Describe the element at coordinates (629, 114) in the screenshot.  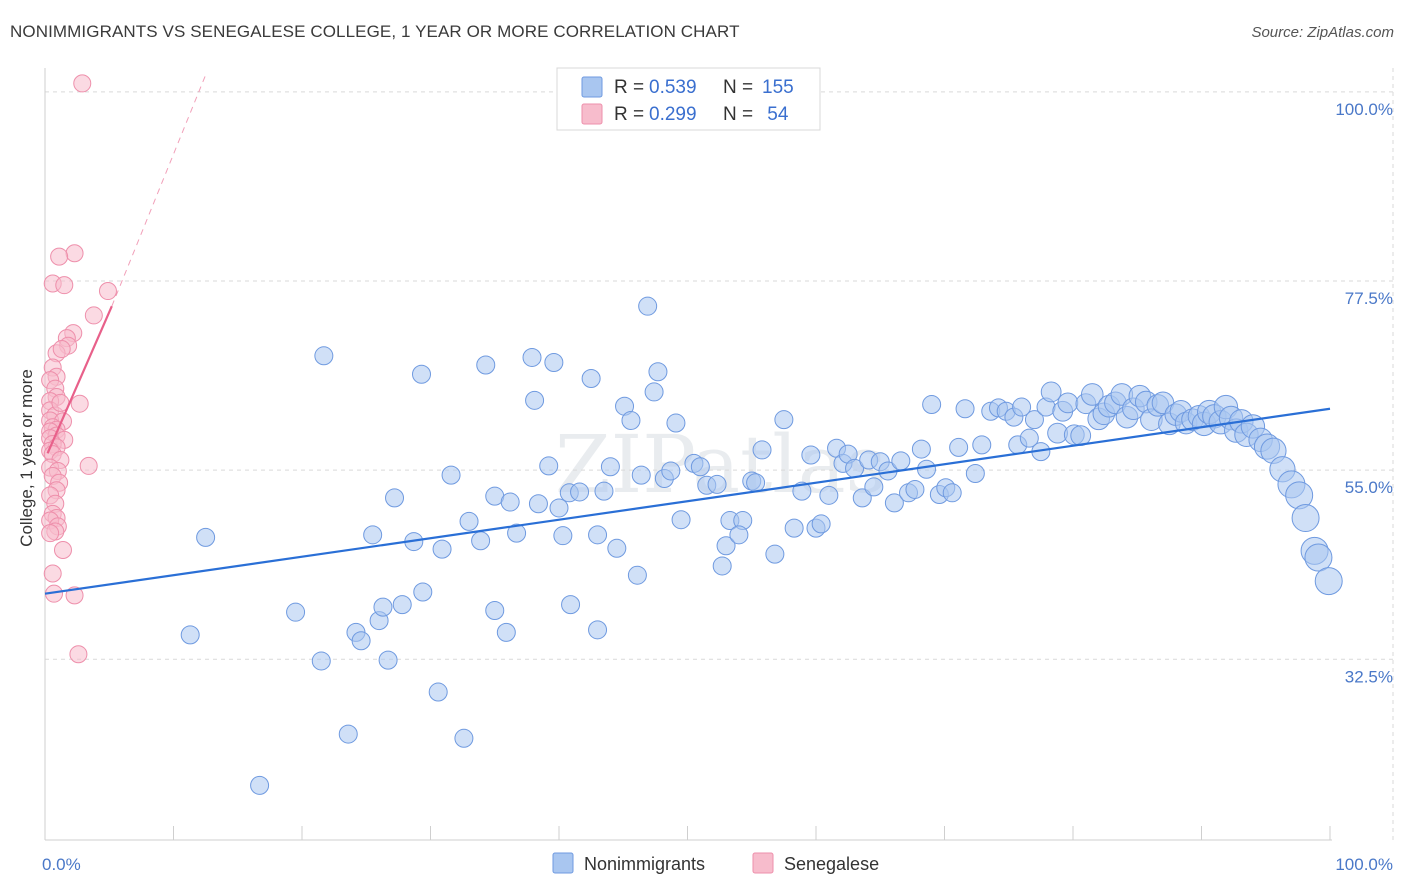
I see `legend-r-label-pink: R =` at that location.